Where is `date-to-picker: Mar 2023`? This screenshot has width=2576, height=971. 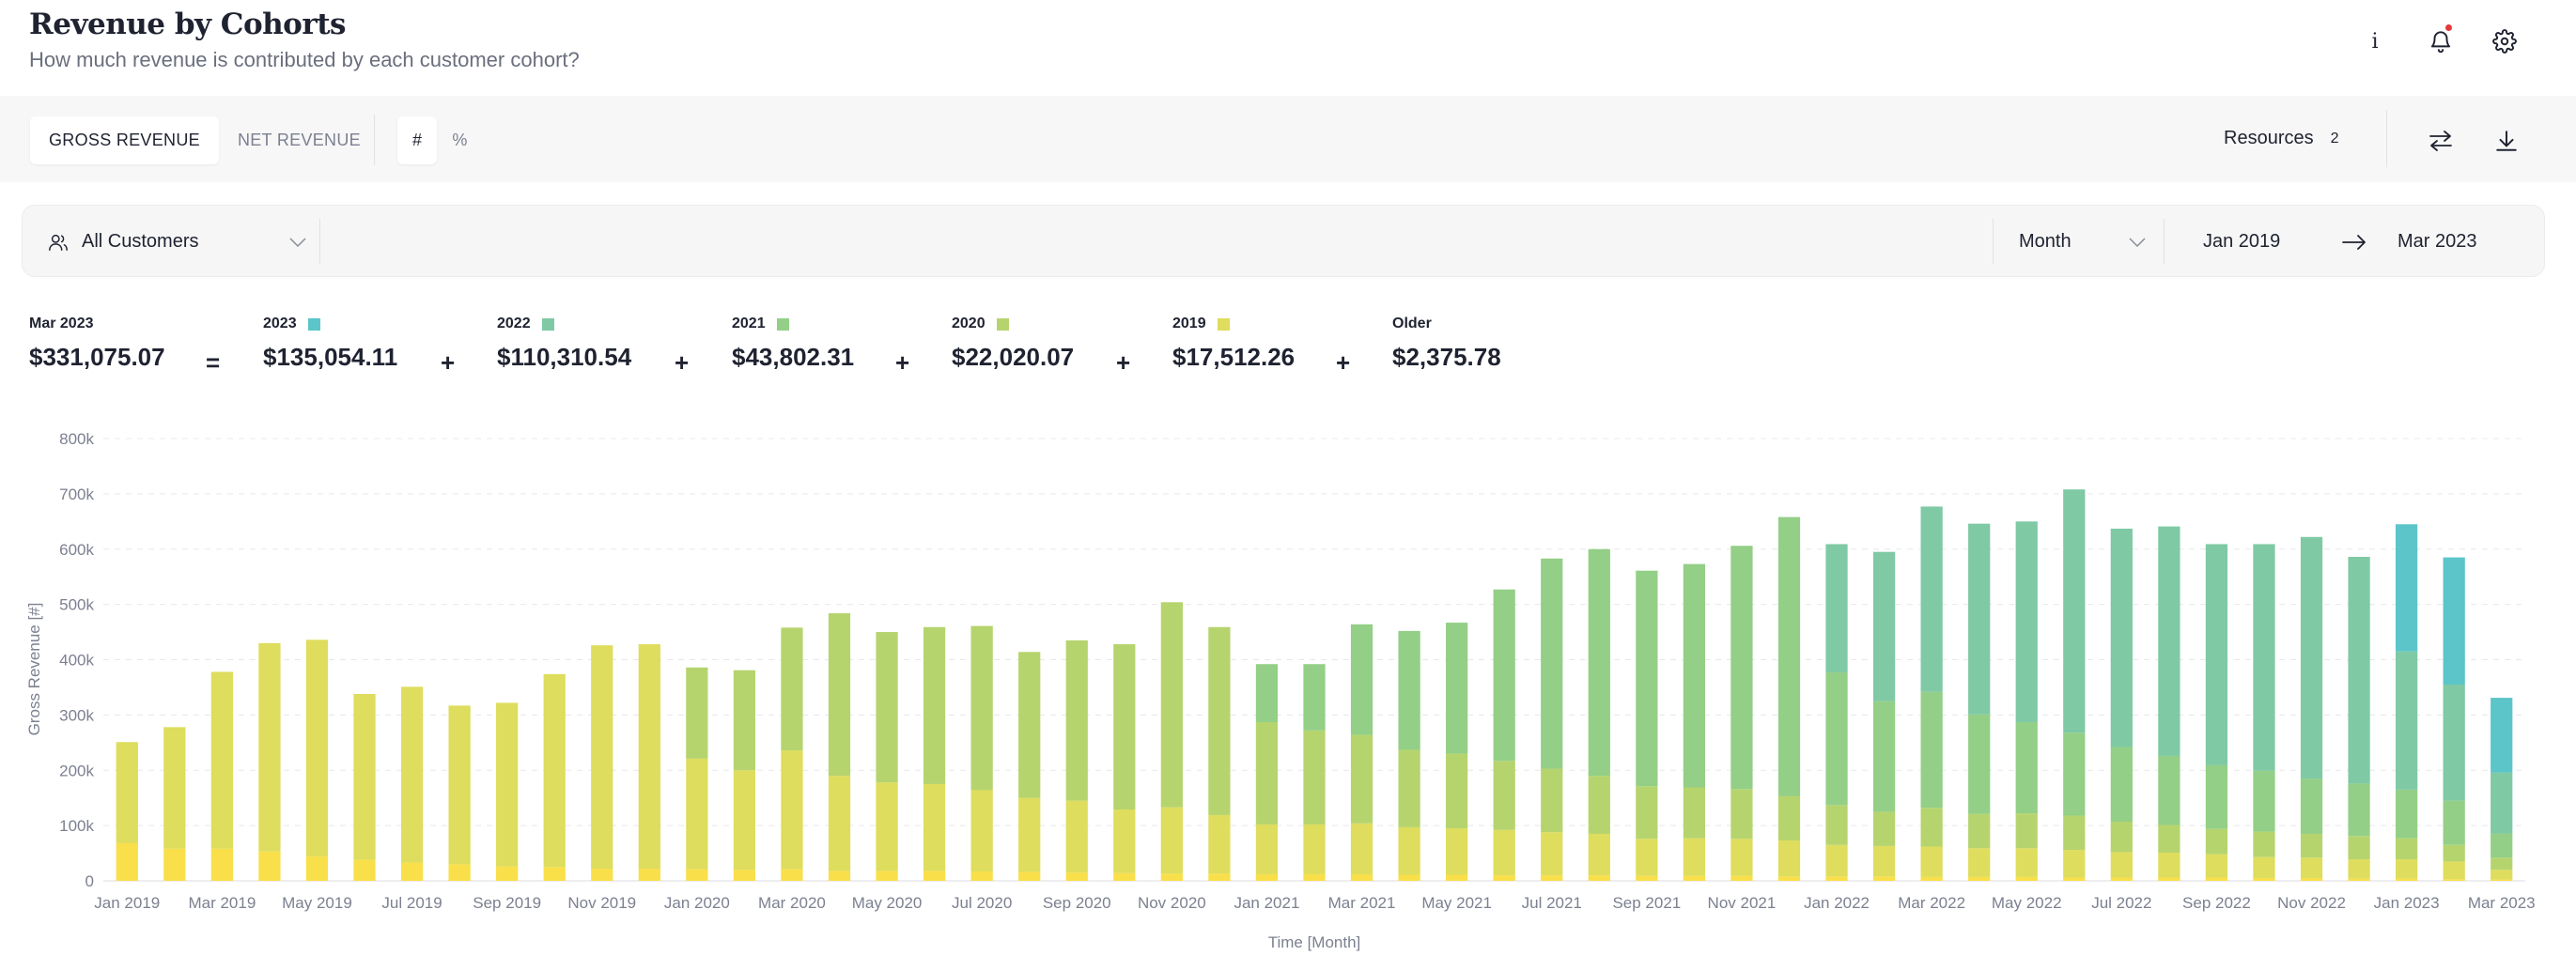
date-to-picker: Mar 2023 is located at coordinates (2438, 242).